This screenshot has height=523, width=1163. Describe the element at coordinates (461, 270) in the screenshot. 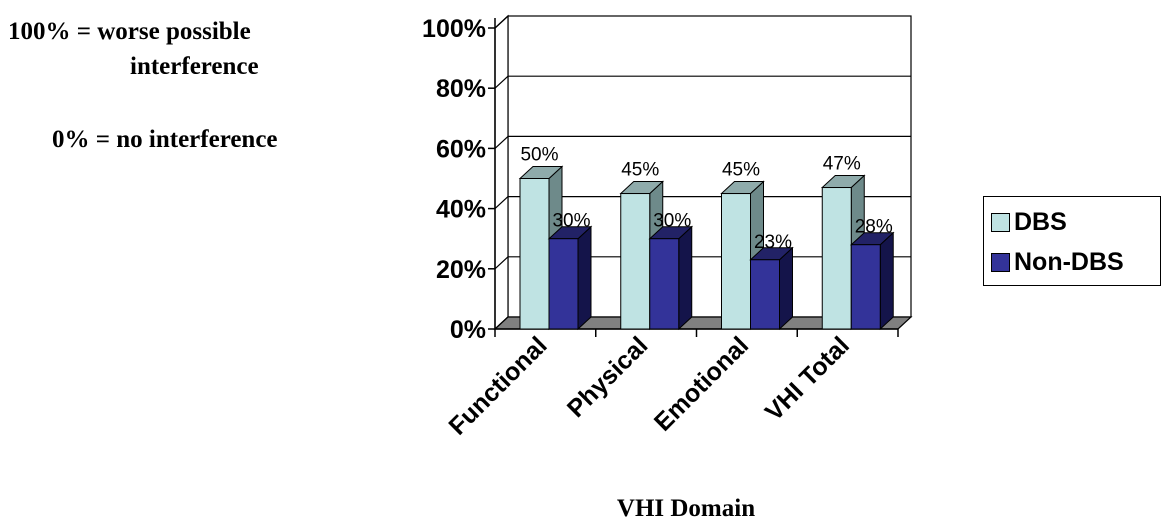

I see `y-tick-label: 20%` at that location.